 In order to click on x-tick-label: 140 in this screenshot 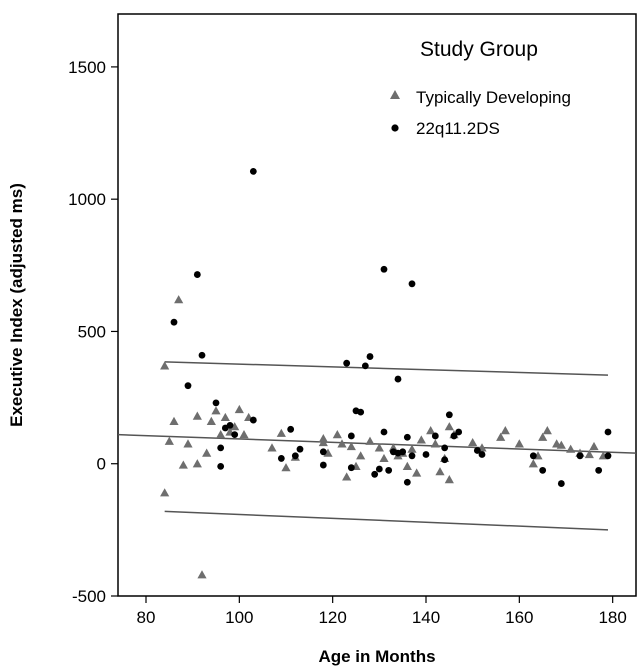, I will do `click(426, 617)`.